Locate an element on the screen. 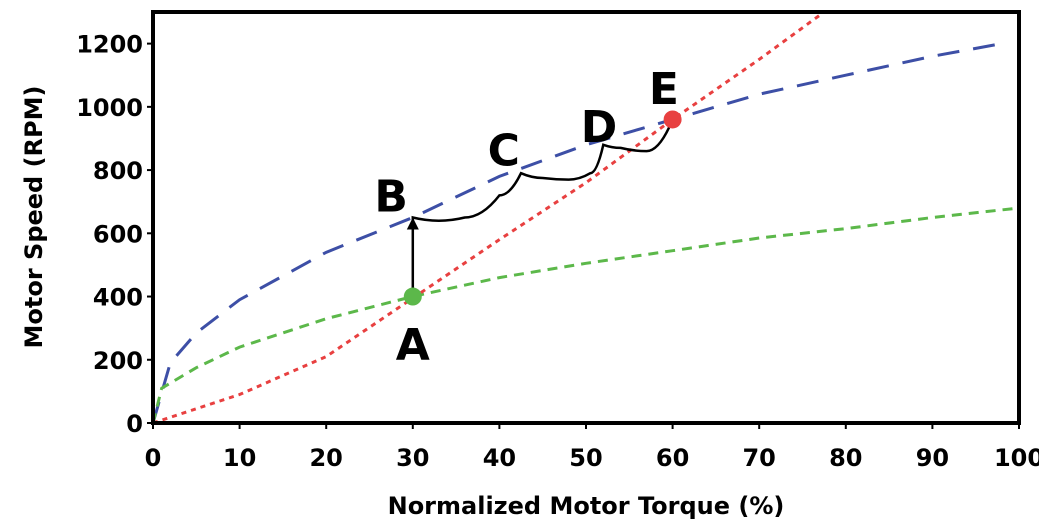 Image resolution: width=1039 pixels, height=523 pixels. y-tick-label: 0 is located at coordinates (134, 424).